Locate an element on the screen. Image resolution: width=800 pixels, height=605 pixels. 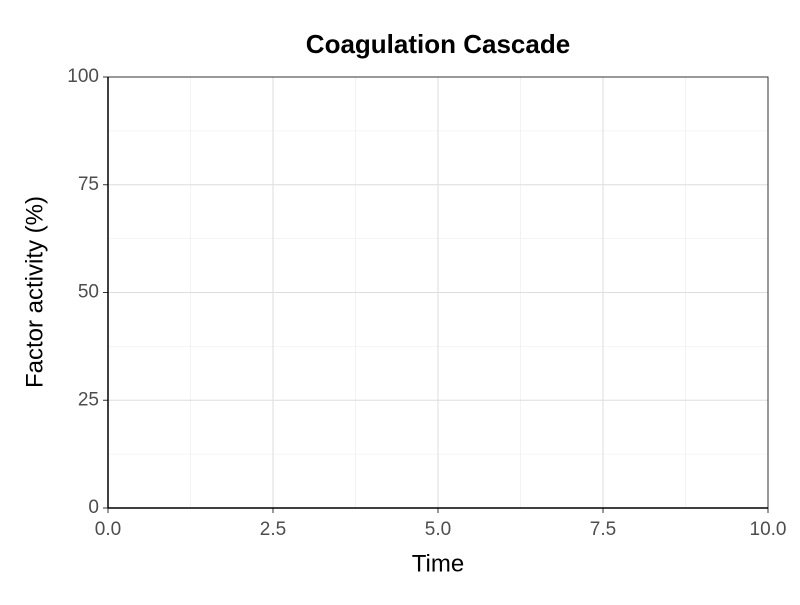
y-tick-label: 0 is located at coordinates (93, 507).